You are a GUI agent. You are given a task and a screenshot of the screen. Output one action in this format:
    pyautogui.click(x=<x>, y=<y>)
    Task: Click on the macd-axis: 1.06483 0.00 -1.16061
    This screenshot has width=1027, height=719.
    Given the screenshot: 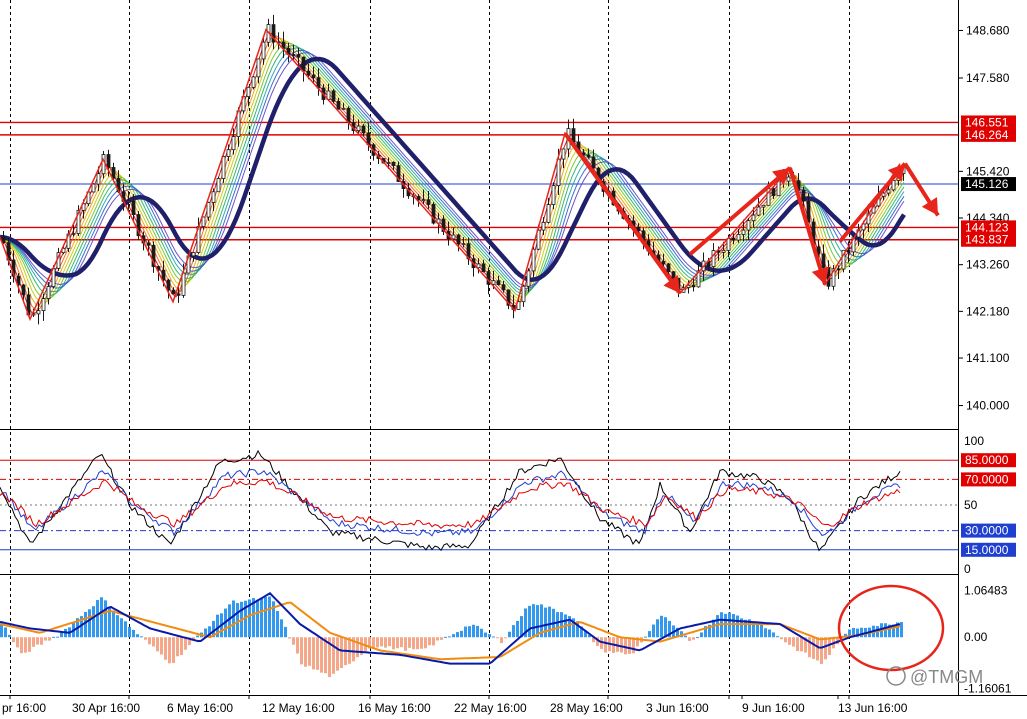 What is the action you would take?
    pyautogui.click(x=988, y=639)
    